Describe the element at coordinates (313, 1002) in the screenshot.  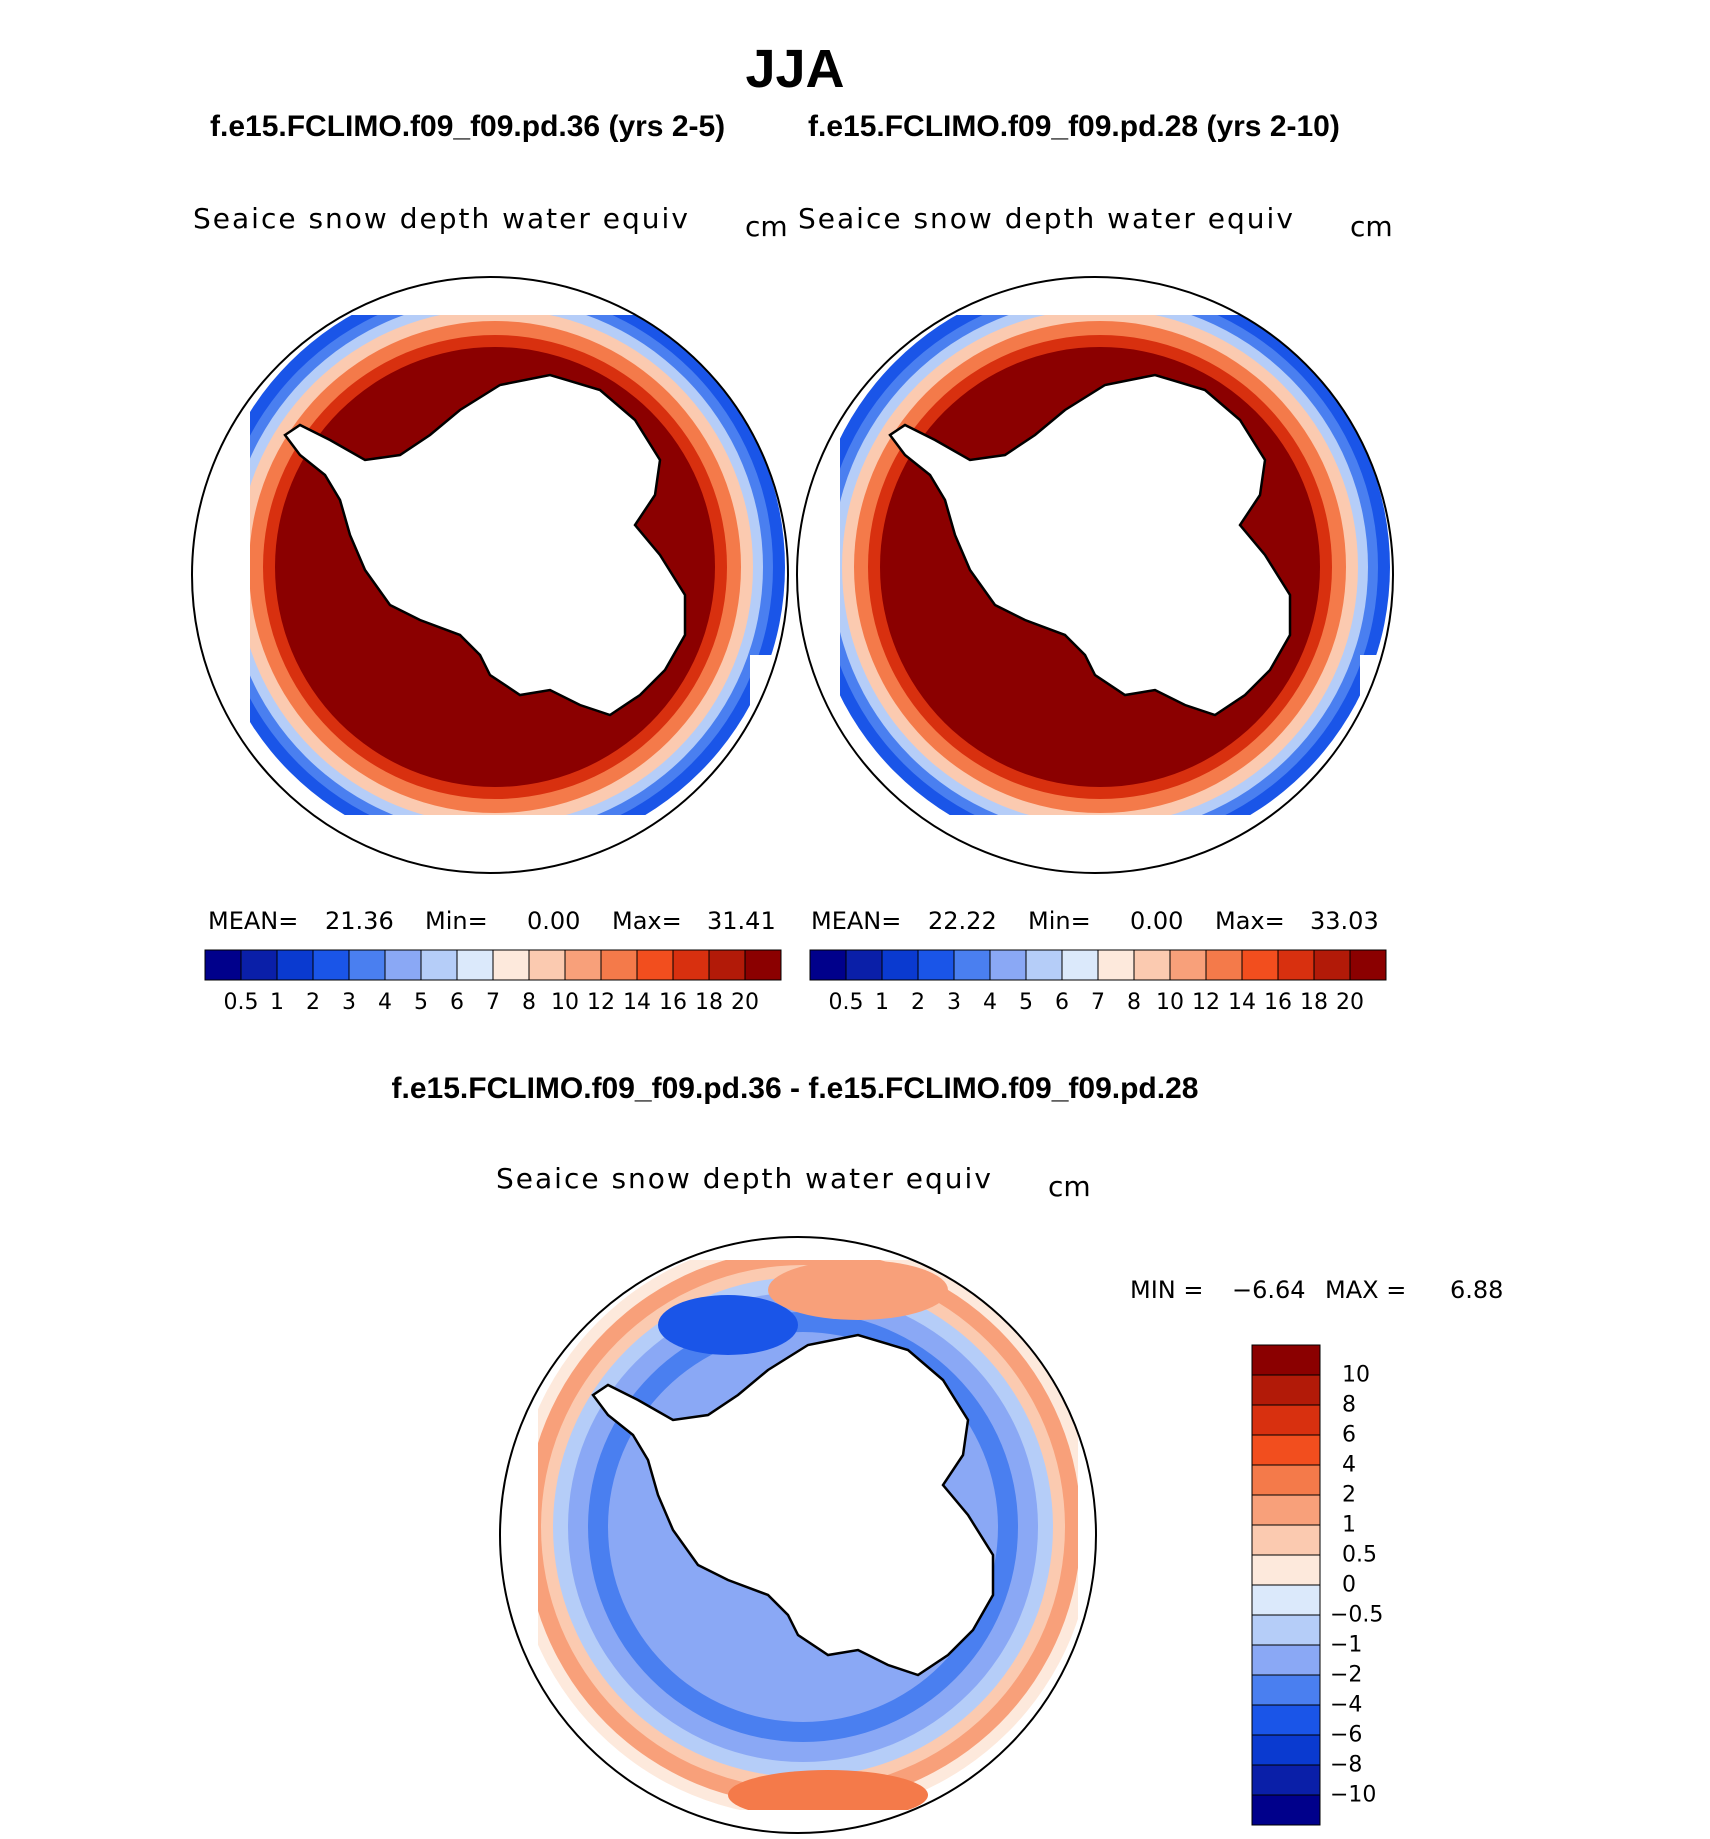
I see `colorbar-tick-label: 2` at that location.